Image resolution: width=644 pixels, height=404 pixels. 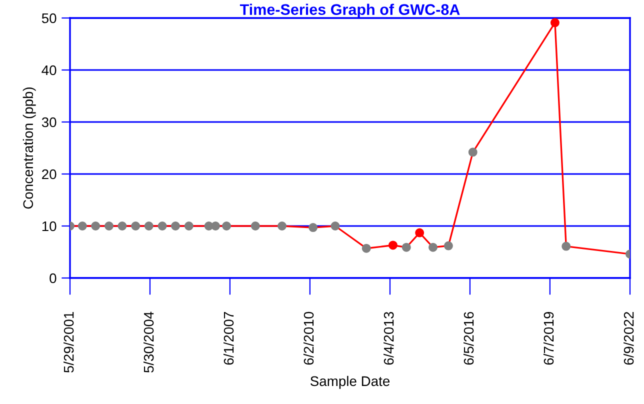 What do you see at coordinates (350, 11) in the screenshot?
I see `chart-title: Time-Series Graph of GWC-8A` at bounding box center [350, 11].